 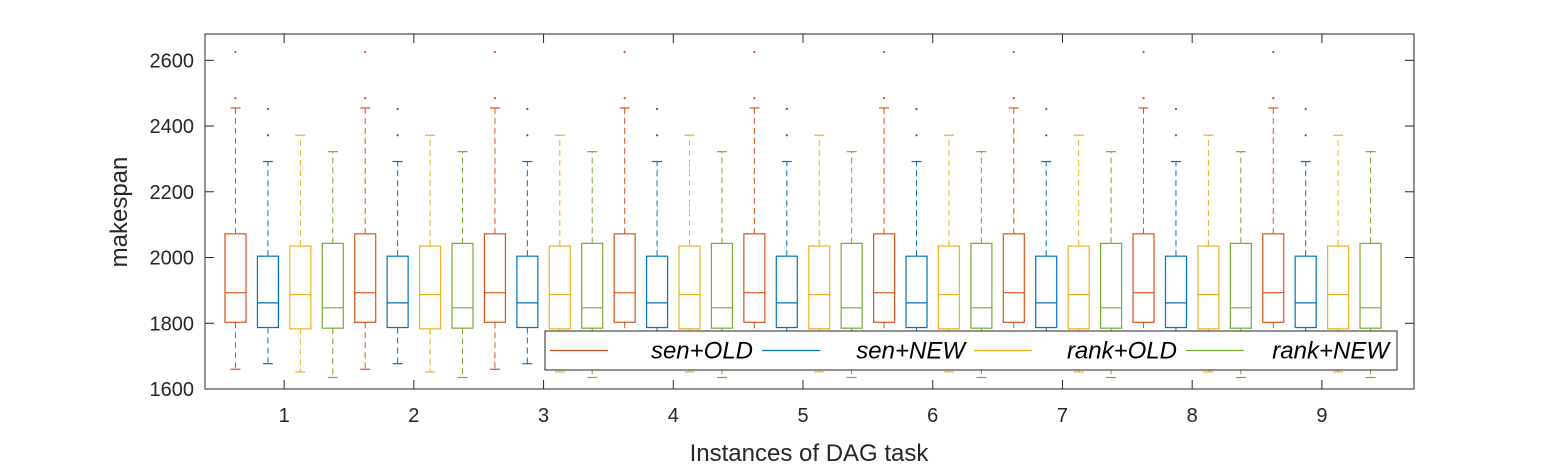 What do you see at coordinates (911, 351) in the screenshot?
I see `legend-label: sen+NEW` at bounding box center [911, 351].